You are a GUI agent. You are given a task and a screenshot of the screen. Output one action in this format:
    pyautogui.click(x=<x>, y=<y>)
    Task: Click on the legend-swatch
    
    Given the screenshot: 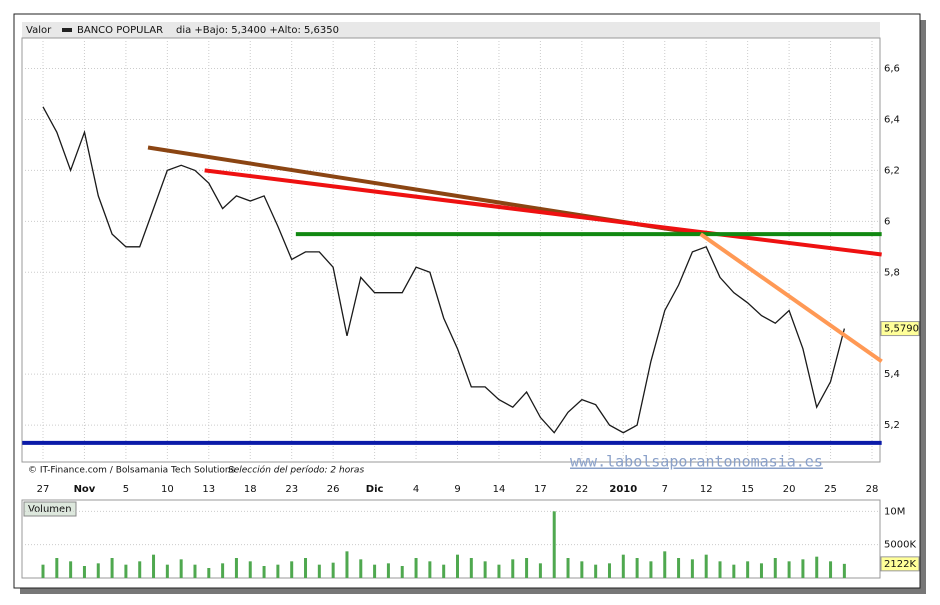 What is the action you would take?
    pyautogui.click(x=67, y=30)
    